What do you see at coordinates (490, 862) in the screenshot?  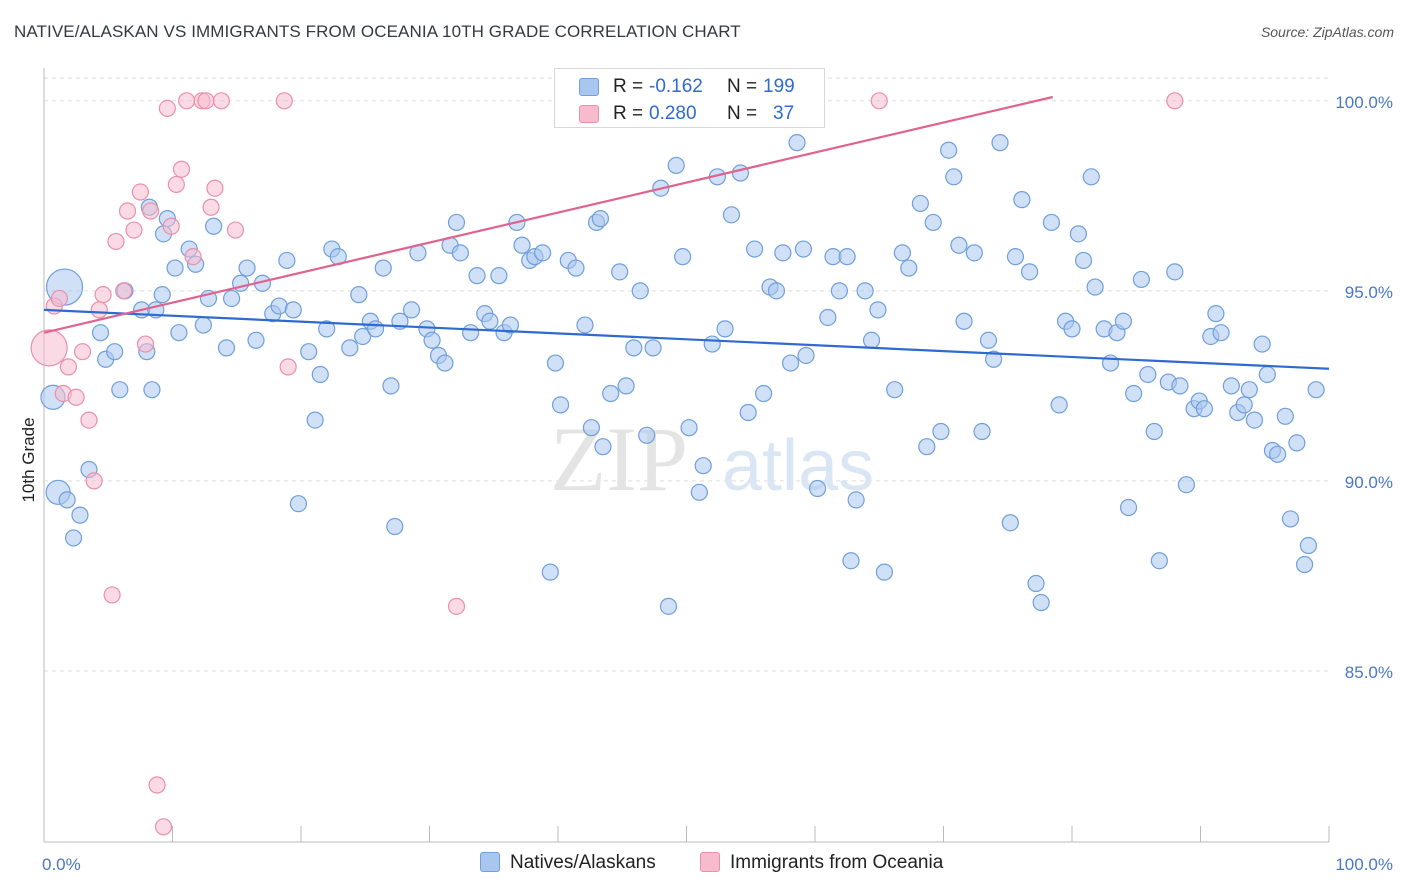 I see `bottom-legend-swatch-blue` at bounding box center [490, 862].